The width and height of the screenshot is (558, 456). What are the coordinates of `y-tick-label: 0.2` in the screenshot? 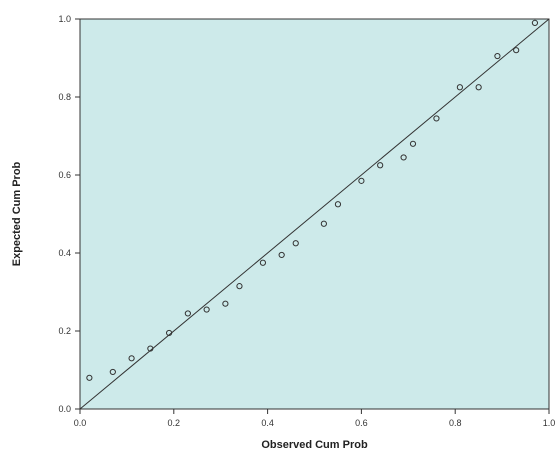 It's located at (64, 331).